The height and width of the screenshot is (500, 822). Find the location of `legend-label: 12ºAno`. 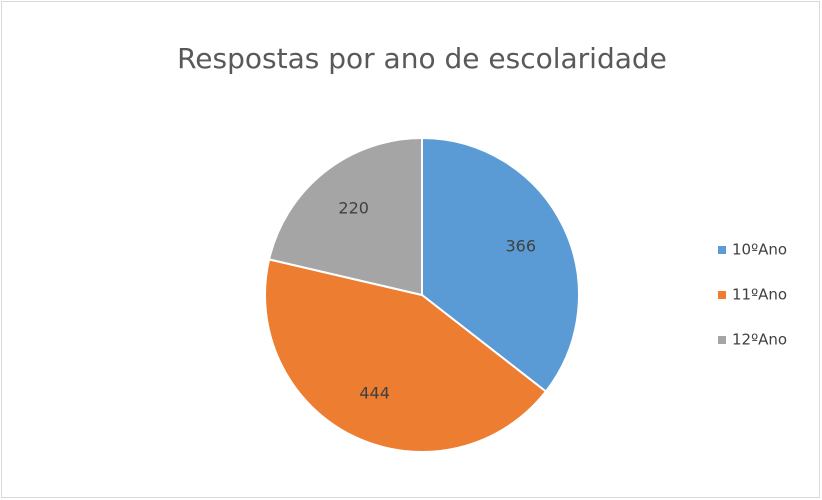

legend-label: 12ºAno is located at coordinates (759, 340).